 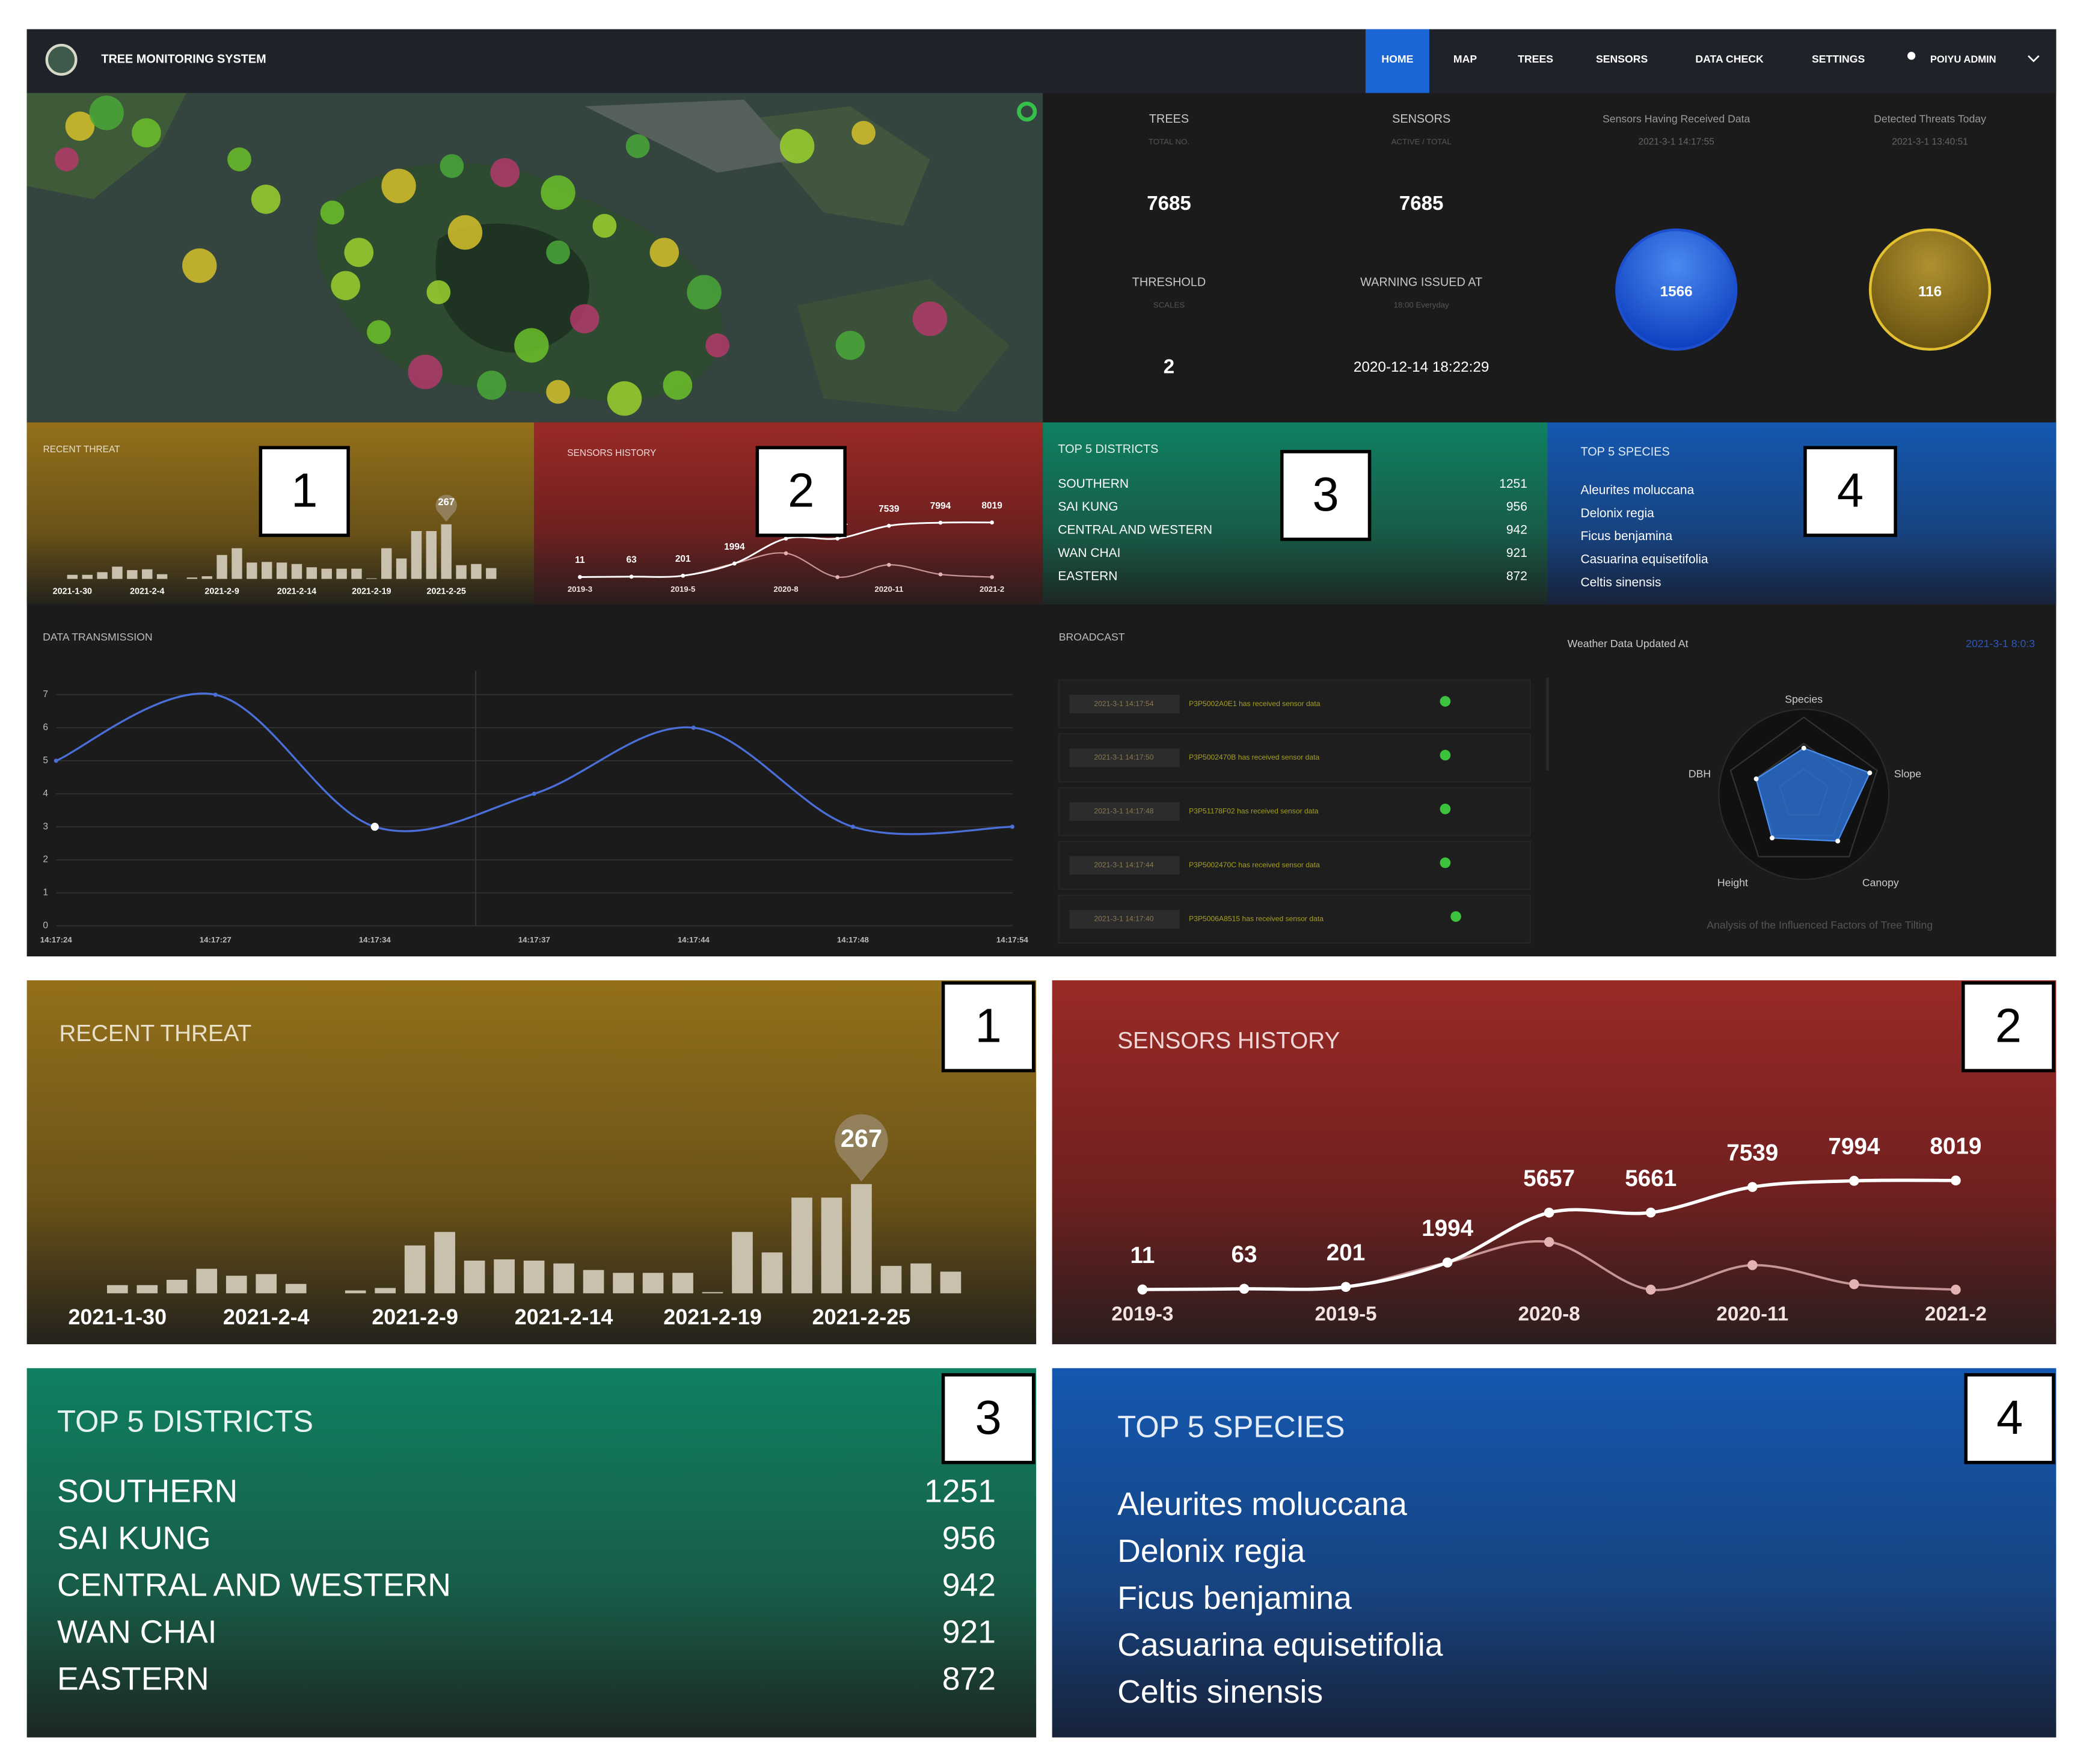 What do you see at coordinates (147, 592) in the screenshot?
I see `x-tick-label: 2021-2-4` at bounding box center [147, 592].